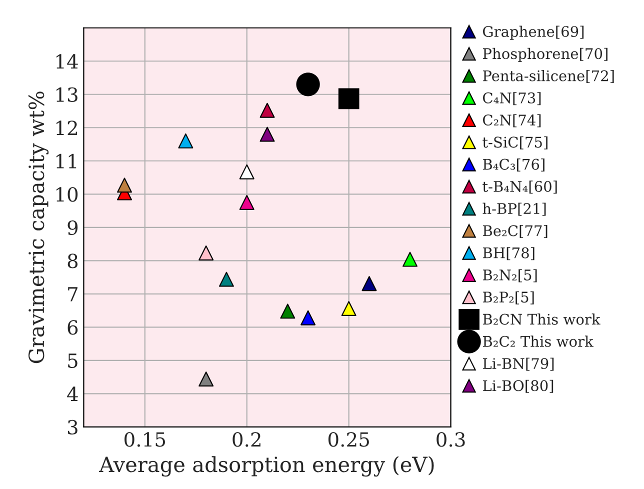  I want to click on legend-label: B₂P₂[5], so click(508, 297).